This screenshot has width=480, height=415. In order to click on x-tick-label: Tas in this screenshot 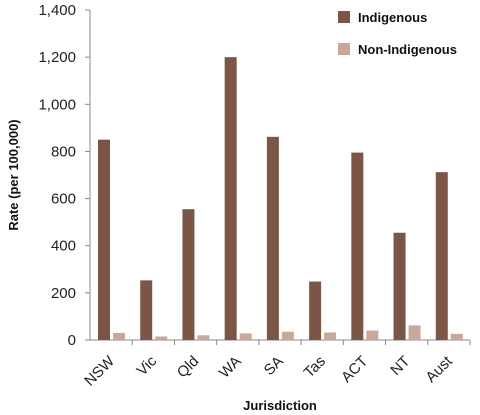, I will do `click(315, 367)`.